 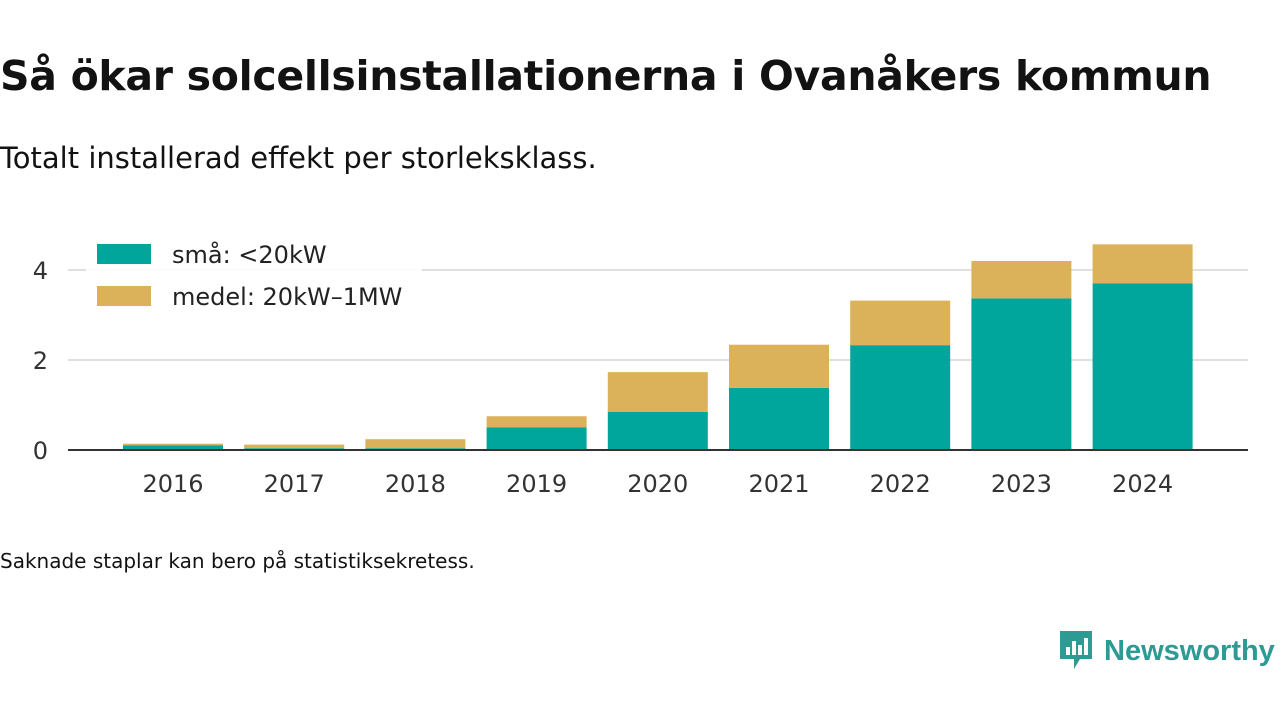 What do you see at coordinates (40, 271) in the screenshot?
I see `y-tick-label: 4` at bounding box center [40, 271].